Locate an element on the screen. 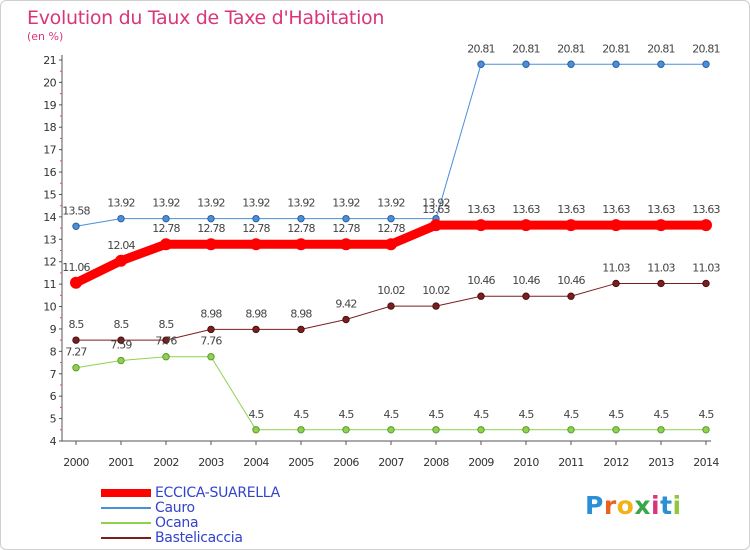  y-tick-label: 6 is located at coordinates (53, 396).